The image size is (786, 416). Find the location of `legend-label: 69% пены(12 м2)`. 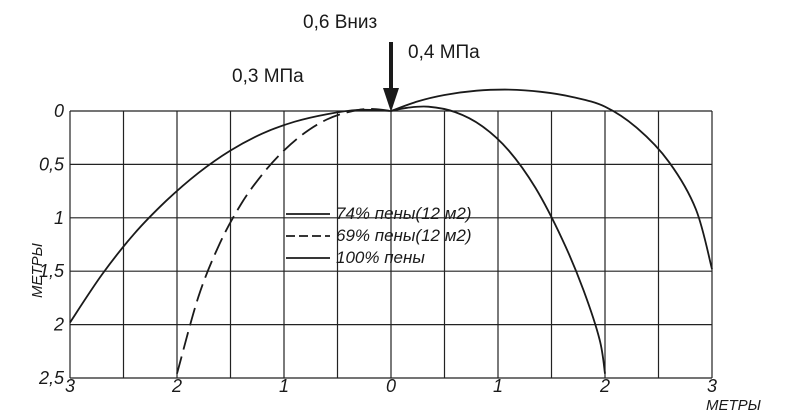

legend-label: 69% пены(12 м2) is located at coordinates (404, 235).